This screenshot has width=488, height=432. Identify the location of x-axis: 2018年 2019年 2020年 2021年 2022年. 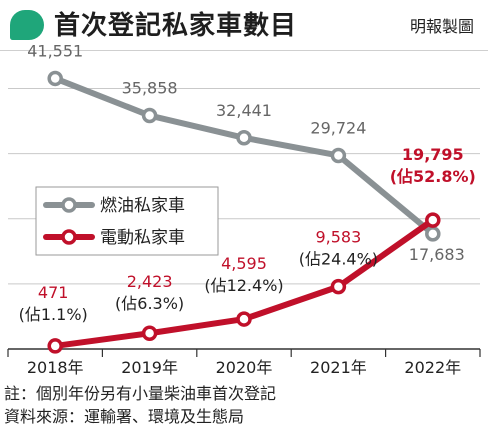
(244, 362).